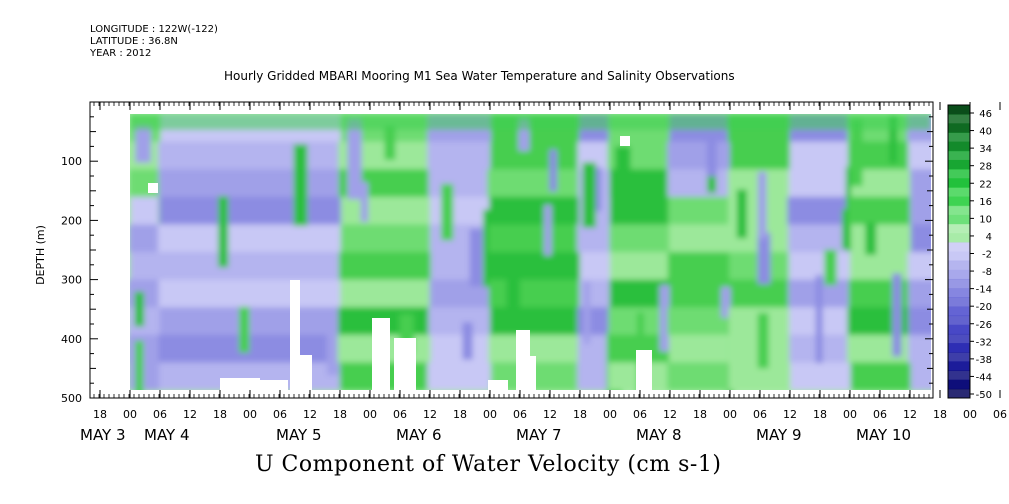 Image resolution: width=1009 pixels, height=504 pixels. I want to click on colorbar-label: -50, so click(984, 395).